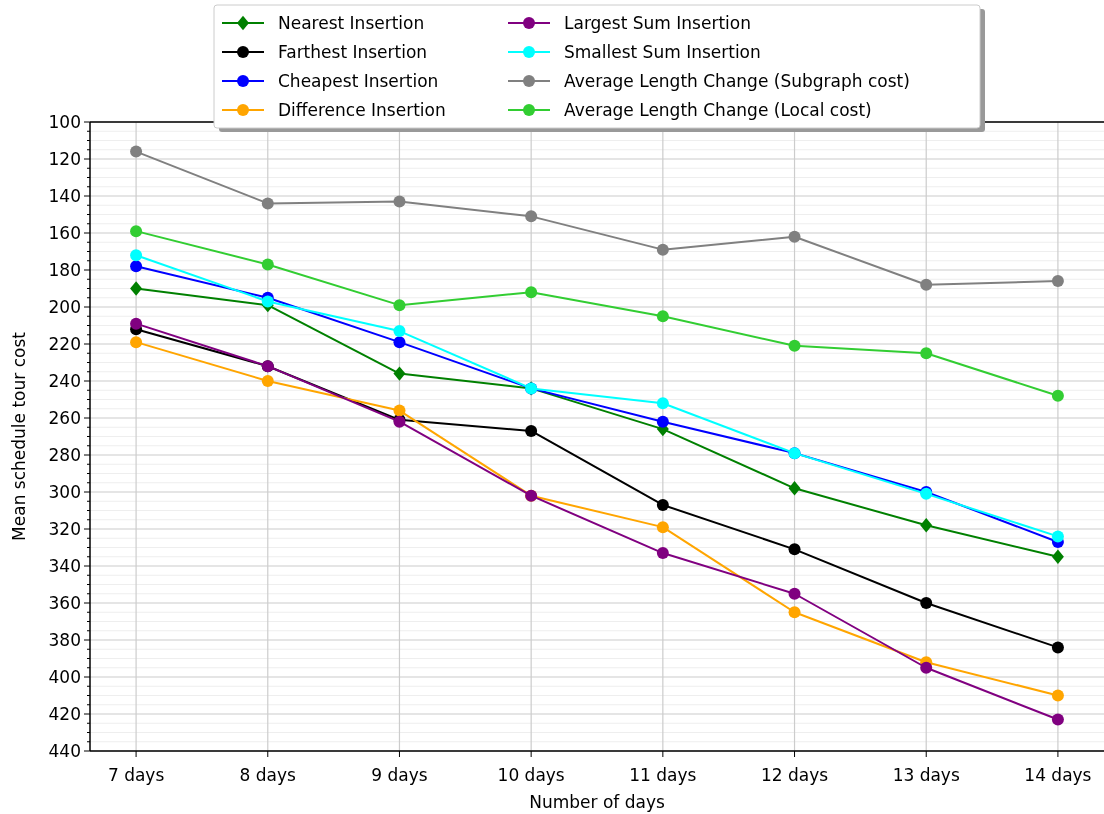 This screenshot has height=814, width=1104. I want to click on y-tick-label: 120, so click(64, 158).